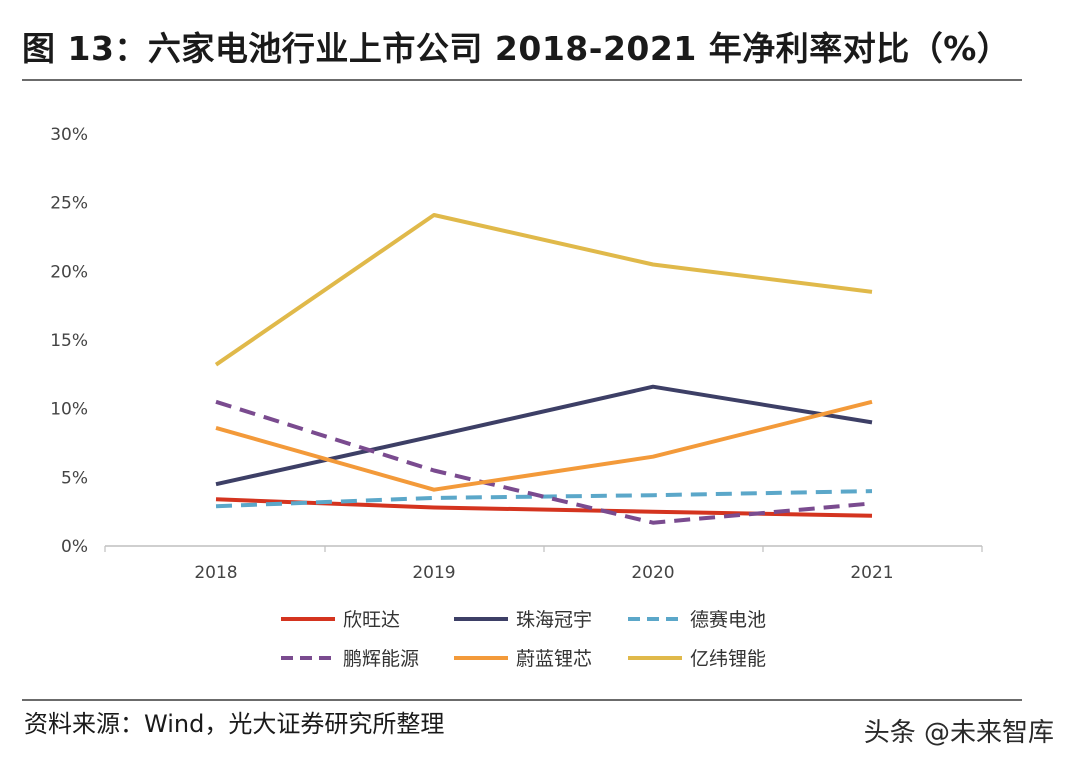 The width and height of the screenshot is (1080, 764). What do you see at coordinates (554, 620) in the screenshot?
I see `legend-label: 珠海冠宇` at bounding box center [554, 620].